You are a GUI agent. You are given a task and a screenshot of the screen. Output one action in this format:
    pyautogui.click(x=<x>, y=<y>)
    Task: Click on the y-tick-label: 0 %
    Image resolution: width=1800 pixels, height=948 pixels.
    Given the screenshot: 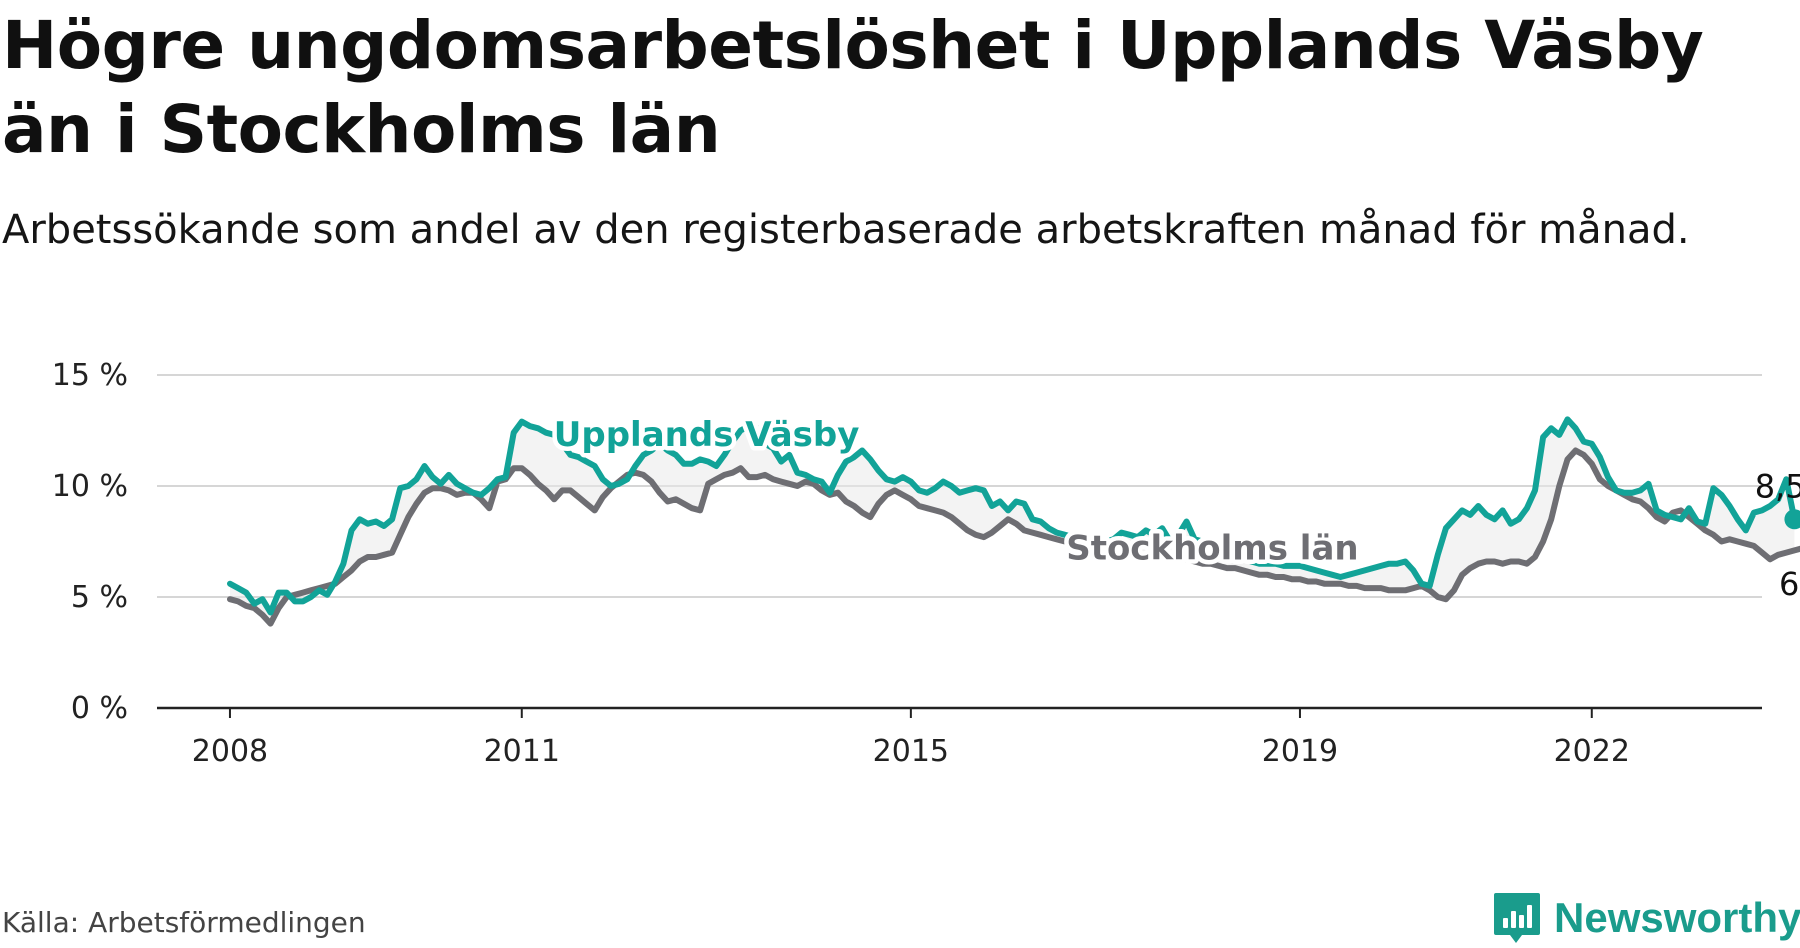 What is the action you would take?
    pyautogui.click(x=99, y=708)
    